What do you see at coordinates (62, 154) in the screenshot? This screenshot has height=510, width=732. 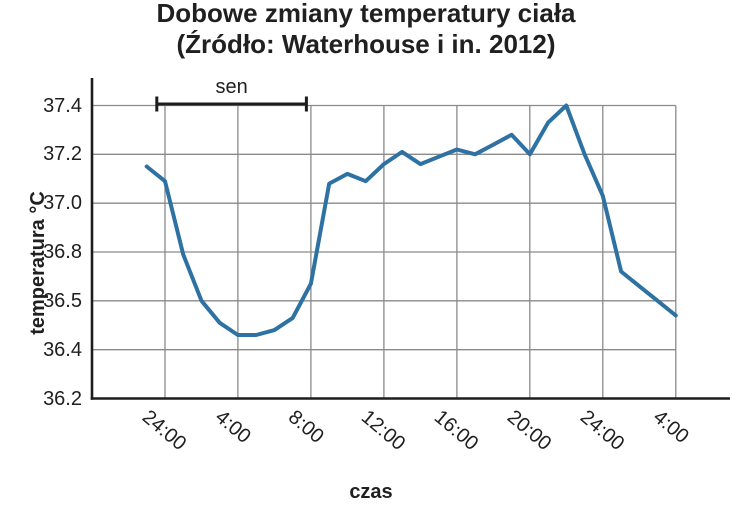 I see `y-tick-label: 37.2` at bounding box center [62, 154].